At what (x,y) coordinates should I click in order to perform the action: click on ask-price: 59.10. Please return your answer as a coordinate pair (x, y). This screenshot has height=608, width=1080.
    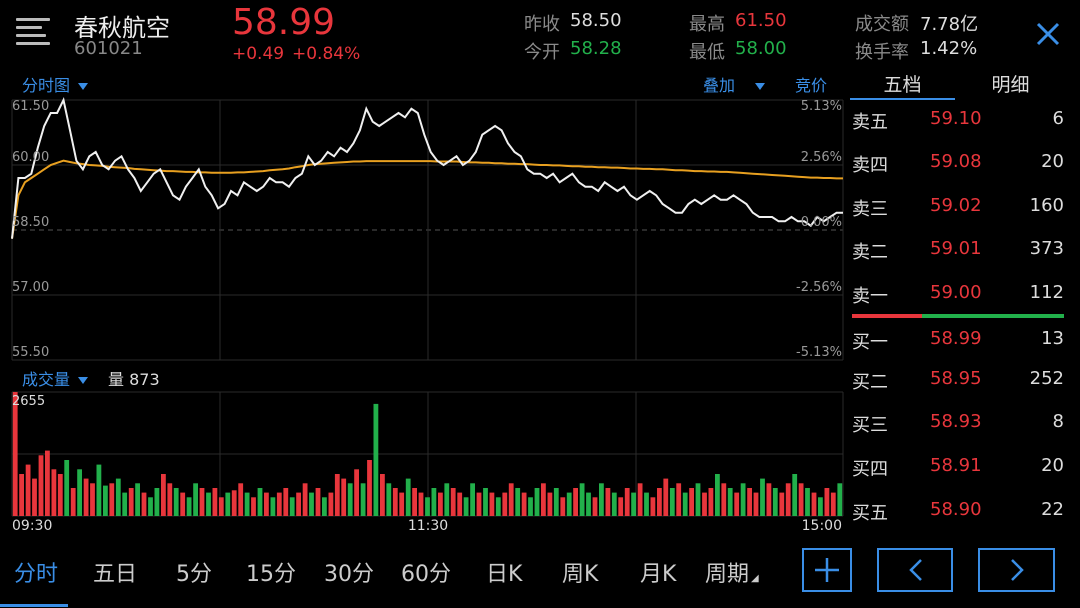
    Looking at the image, I should click on (956, 118).